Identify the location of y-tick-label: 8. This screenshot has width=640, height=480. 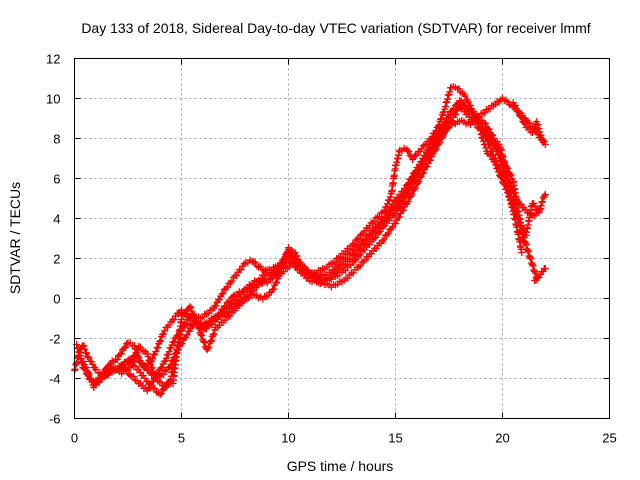
(56, 139).